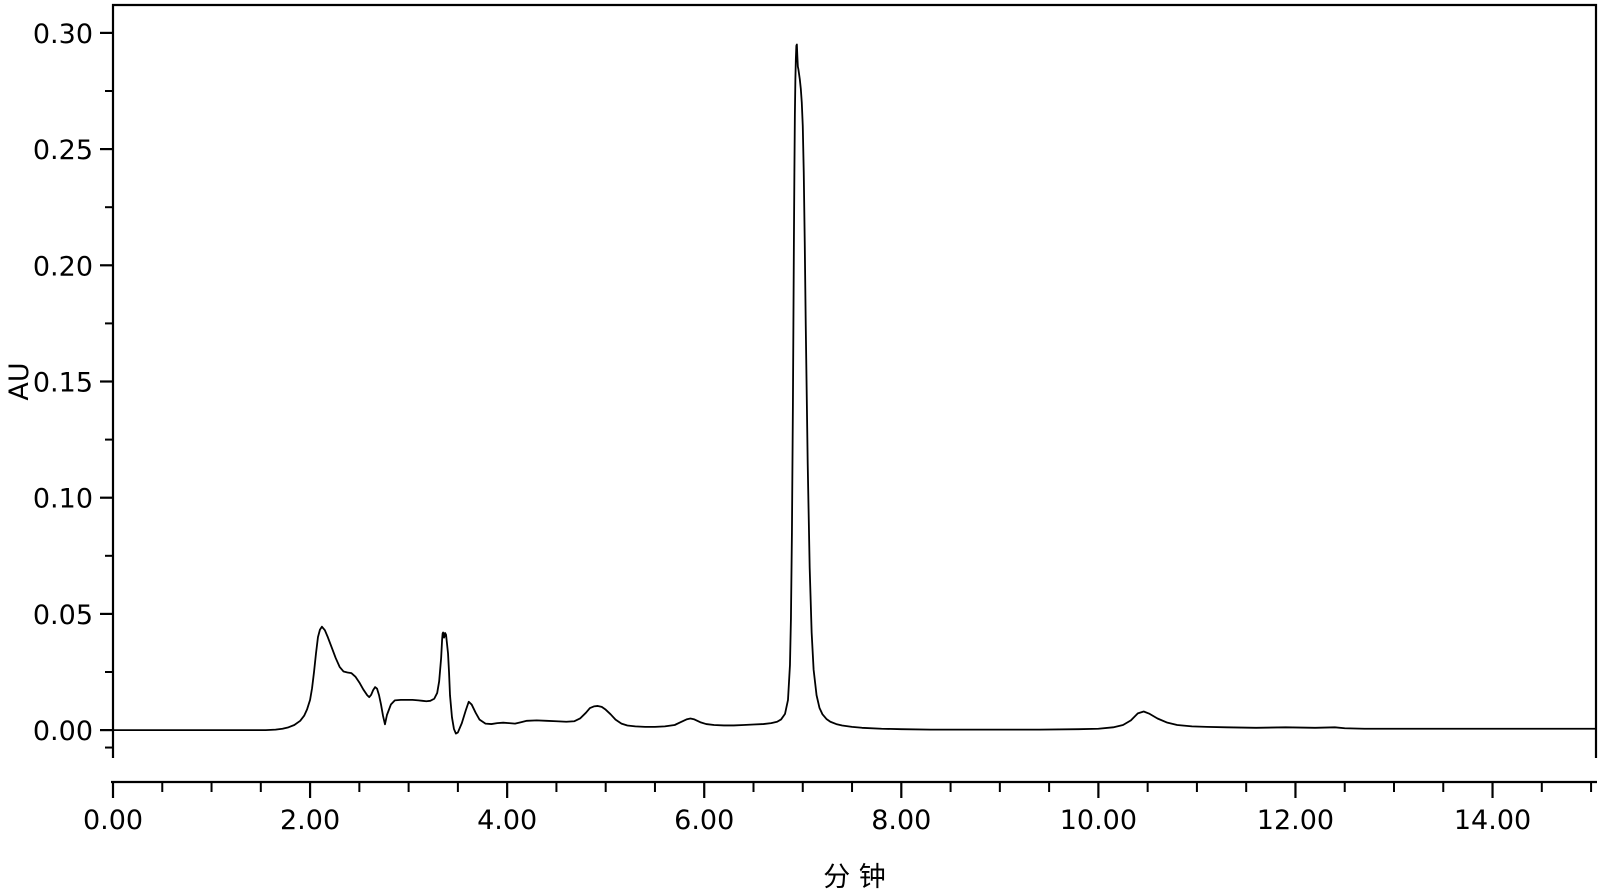 This screenshot has height=892, width=1609. I want to click on y-axis-tick-labels: 0.00 0.05 0.10 0.15 0.20 0.25 0.30, so click(63, 383).